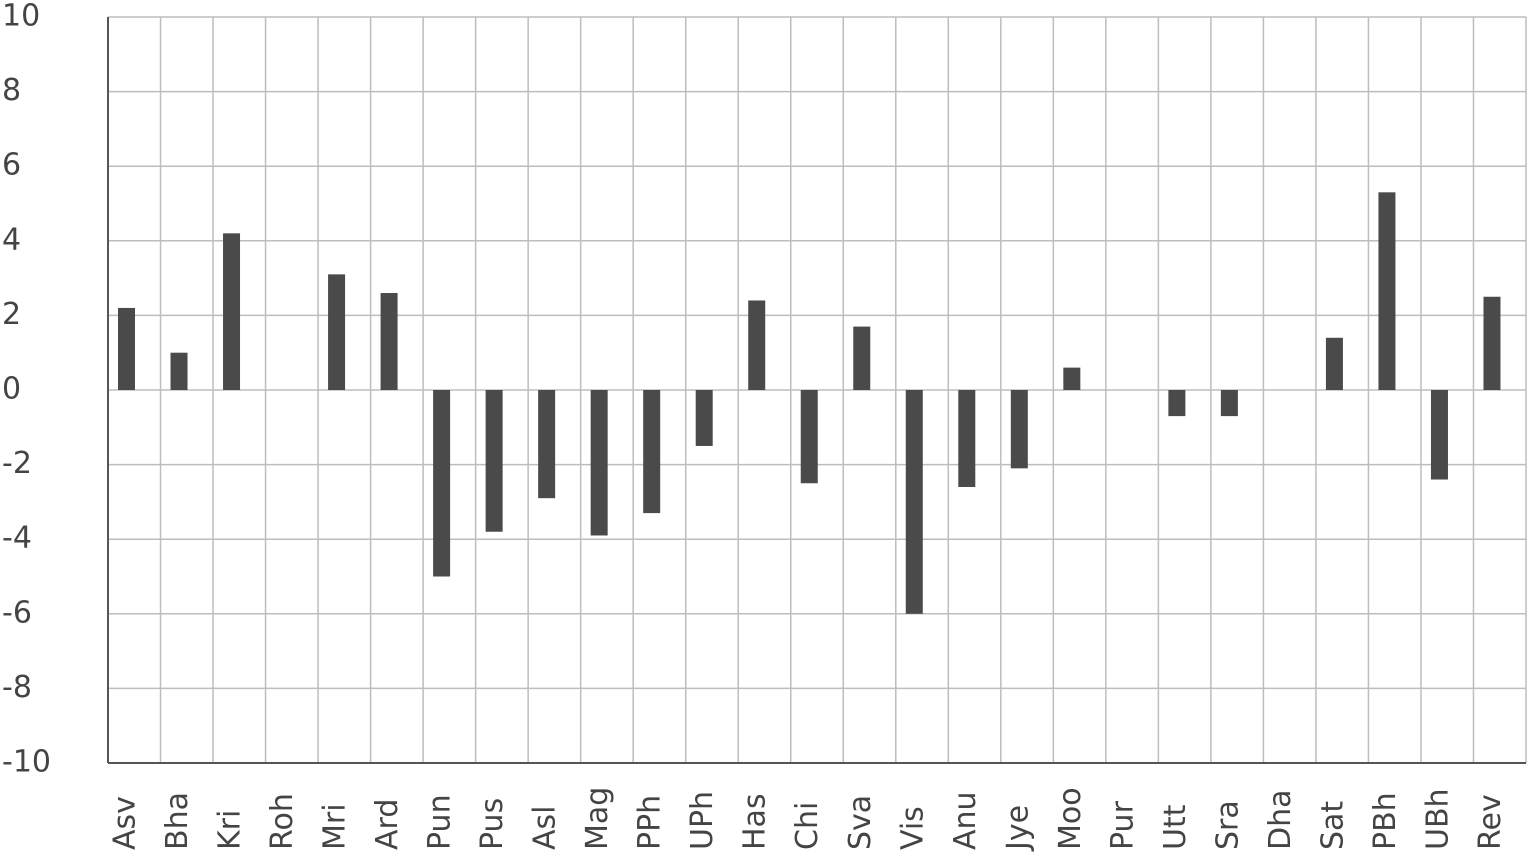 This screenshot has width=1536, height=868. I want to click on x-tick-label: Ard, so click(387, 824).